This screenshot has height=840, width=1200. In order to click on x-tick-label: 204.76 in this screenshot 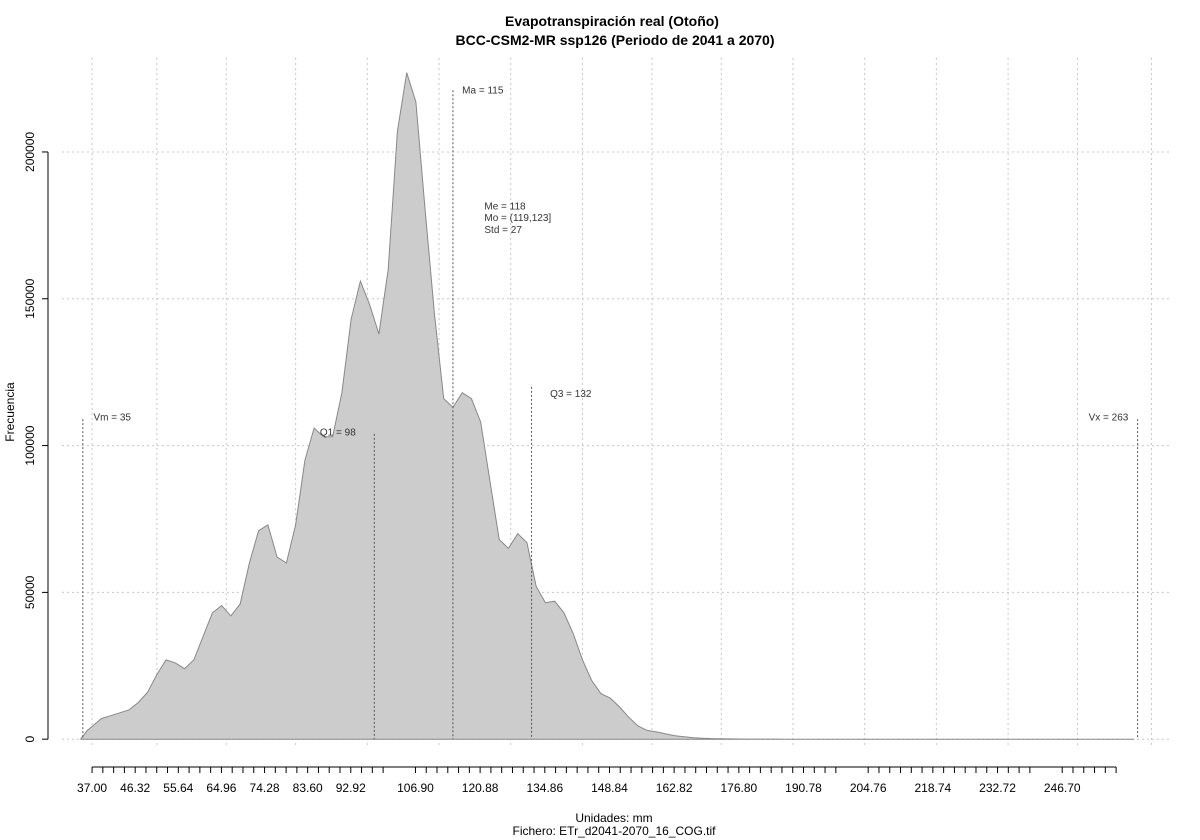, I will do `click(868, 788)`.